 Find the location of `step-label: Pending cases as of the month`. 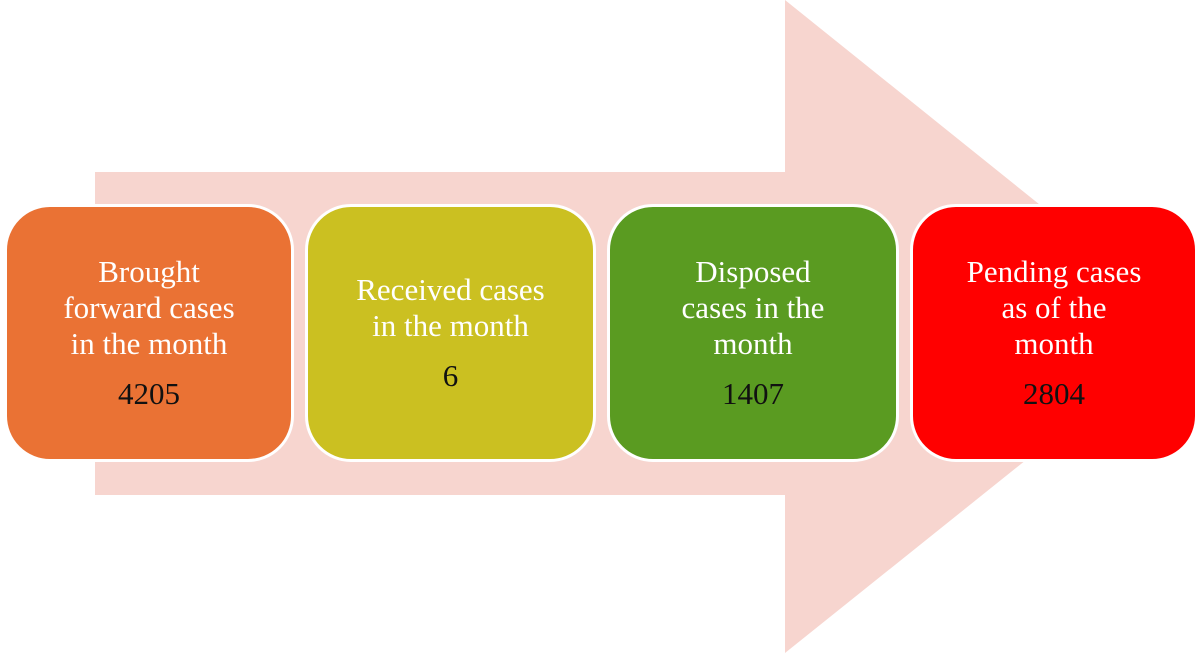

step-label: Pending cases as of the month is located at coordinates (1054, 308).